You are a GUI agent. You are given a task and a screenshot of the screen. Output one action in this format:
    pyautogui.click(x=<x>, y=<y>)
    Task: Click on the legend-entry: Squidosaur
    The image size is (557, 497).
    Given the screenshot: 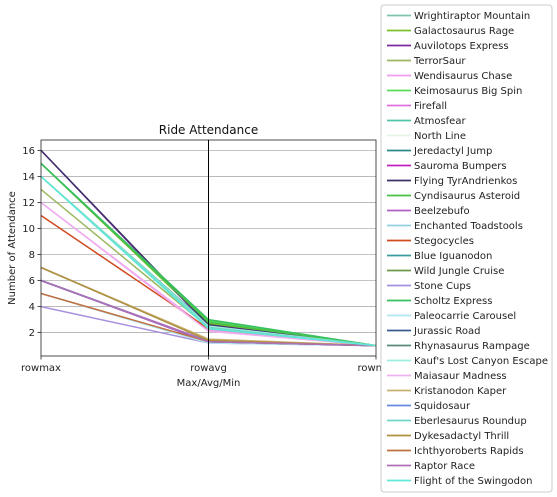 What is the action you would take?
    pyautogui.click(x=442, y=406)
    